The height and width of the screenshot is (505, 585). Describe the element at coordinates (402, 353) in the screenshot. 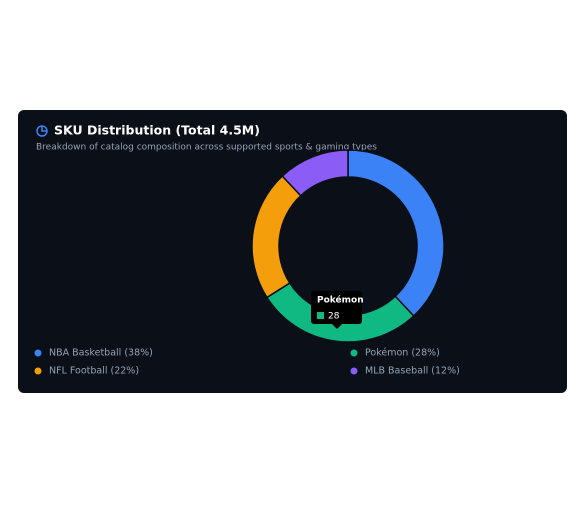

I see `legend-label: Pokémon (28%)` at that location.